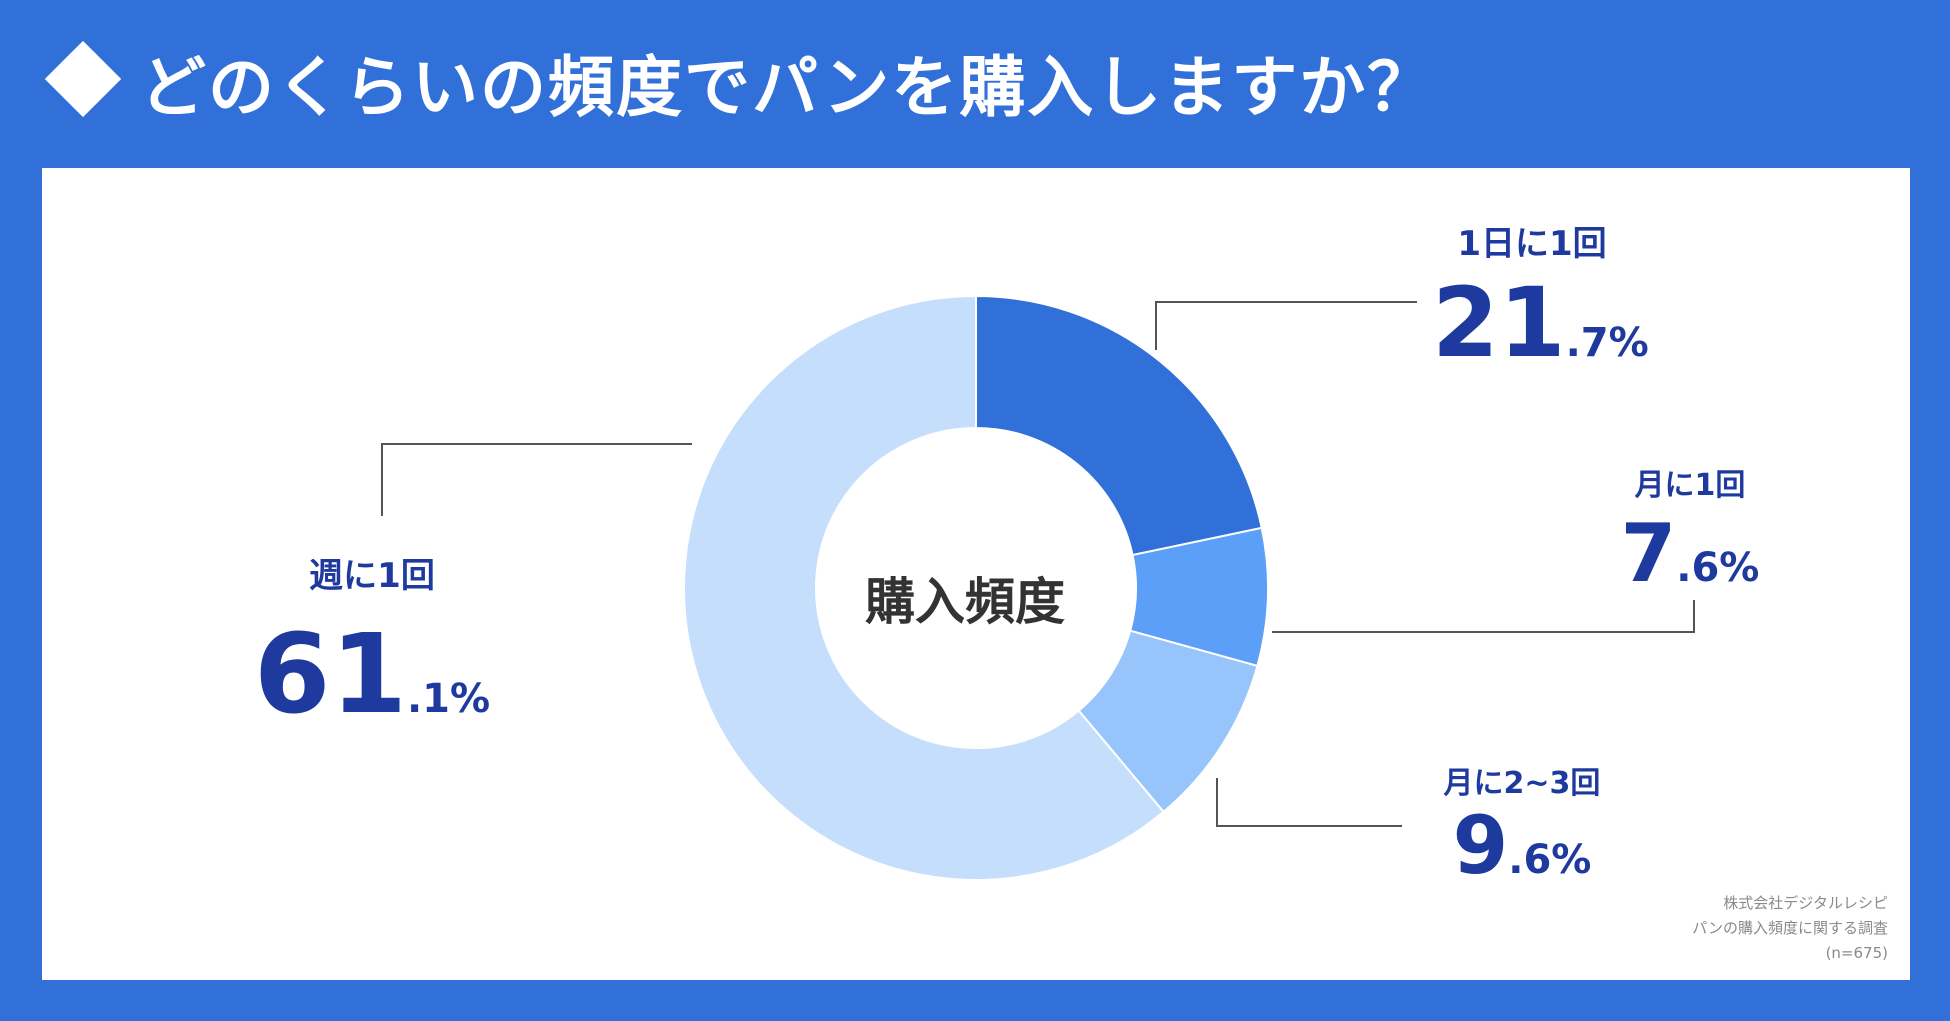 Image resolution: width=1950 pixels, height=1021 pixels. I want to click on diamond-icon, so click(83, 79).